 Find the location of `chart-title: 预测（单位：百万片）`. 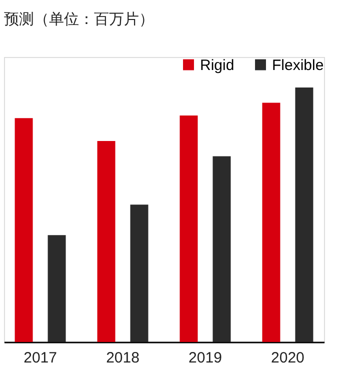

chart-title: 预测（单位：百万片） is located at coordinates (79, 19).